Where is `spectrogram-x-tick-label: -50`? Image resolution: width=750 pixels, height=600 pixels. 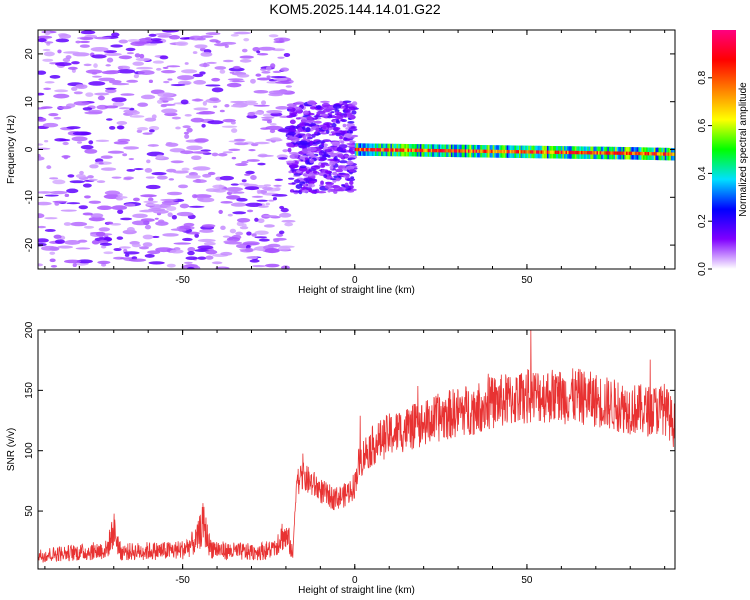
spectrogram-x-tick-label: -50 is located at coordinates (182, 280).